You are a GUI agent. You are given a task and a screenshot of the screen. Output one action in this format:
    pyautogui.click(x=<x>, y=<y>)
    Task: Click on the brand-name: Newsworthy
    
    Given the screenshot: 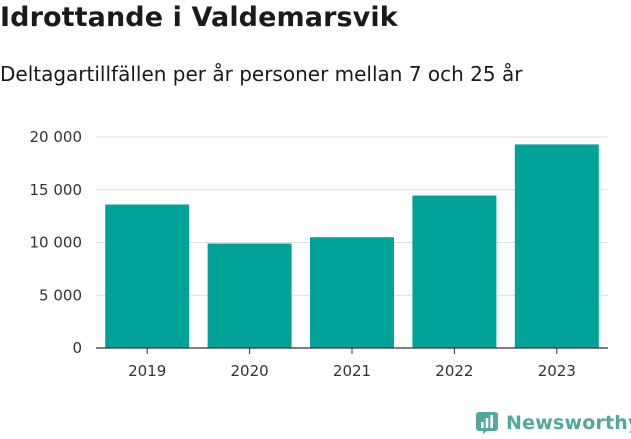 What is the action you would take?
    pyautogui.click(x=568, y=423)
    